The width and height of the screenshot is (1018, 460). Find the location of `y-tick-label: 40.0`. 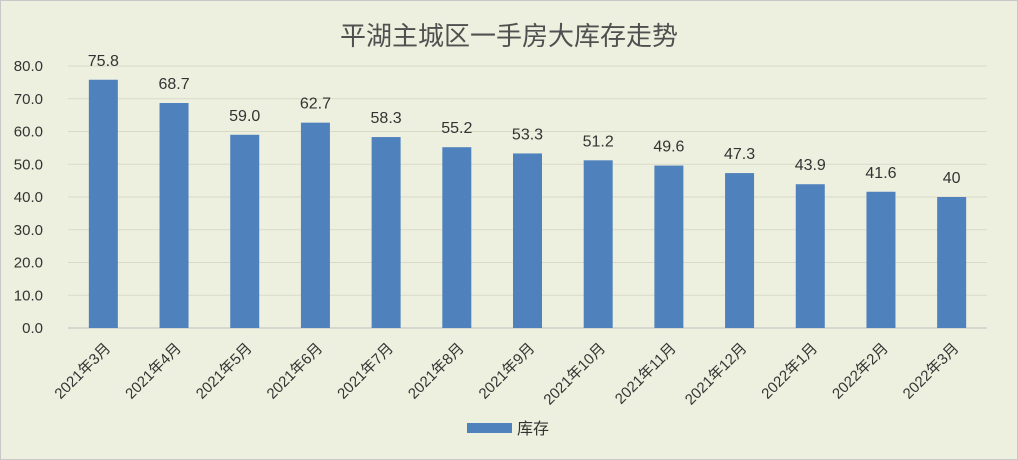

y-tick-label: 40.0 is located at coordinates (28, 197).